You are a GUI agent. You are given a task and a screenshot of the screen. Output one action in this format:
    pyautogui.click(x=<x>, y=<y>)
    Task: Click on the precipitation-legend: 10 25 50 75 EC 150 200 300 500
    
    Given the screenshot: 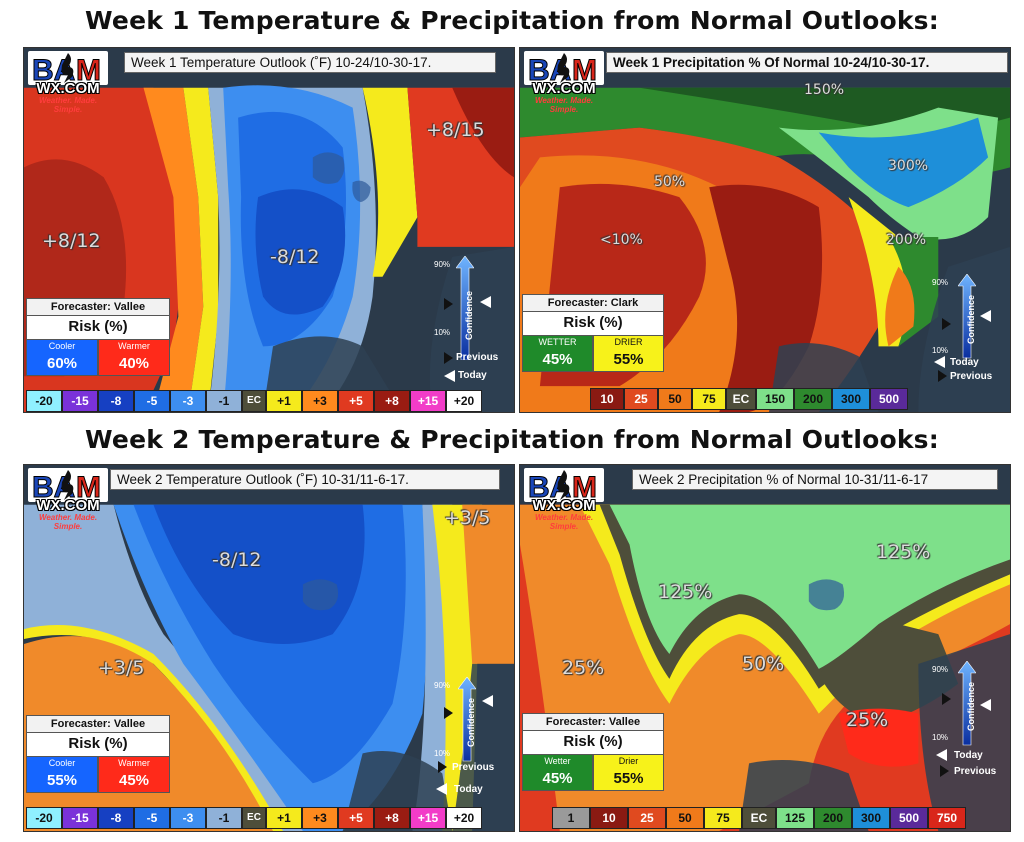 What is the action you would take?
    pyautogui.click(x=749, y=399)
    